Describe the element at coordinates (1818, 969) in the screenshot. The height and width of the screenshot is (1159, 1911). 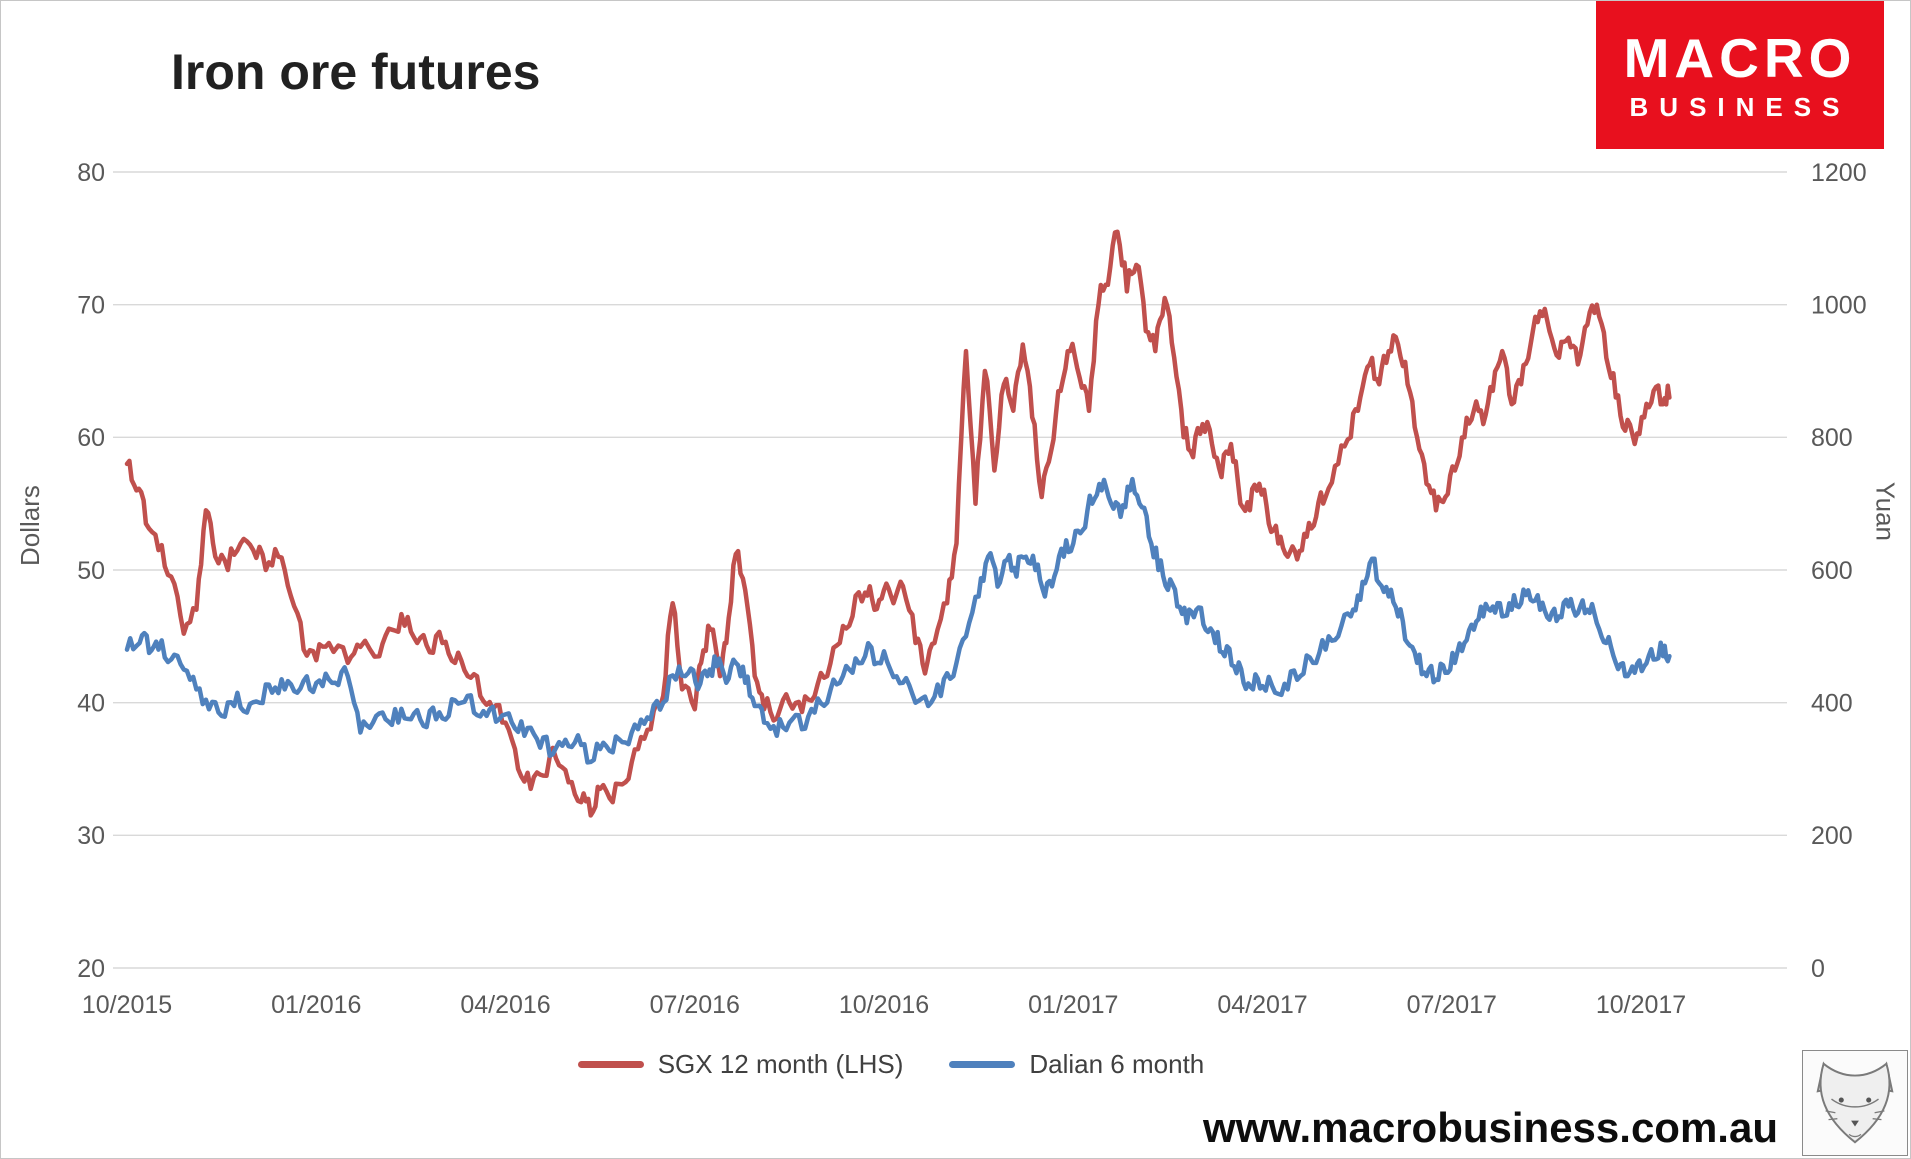
I see `y-axis-right-tick-label: 0` at that location.